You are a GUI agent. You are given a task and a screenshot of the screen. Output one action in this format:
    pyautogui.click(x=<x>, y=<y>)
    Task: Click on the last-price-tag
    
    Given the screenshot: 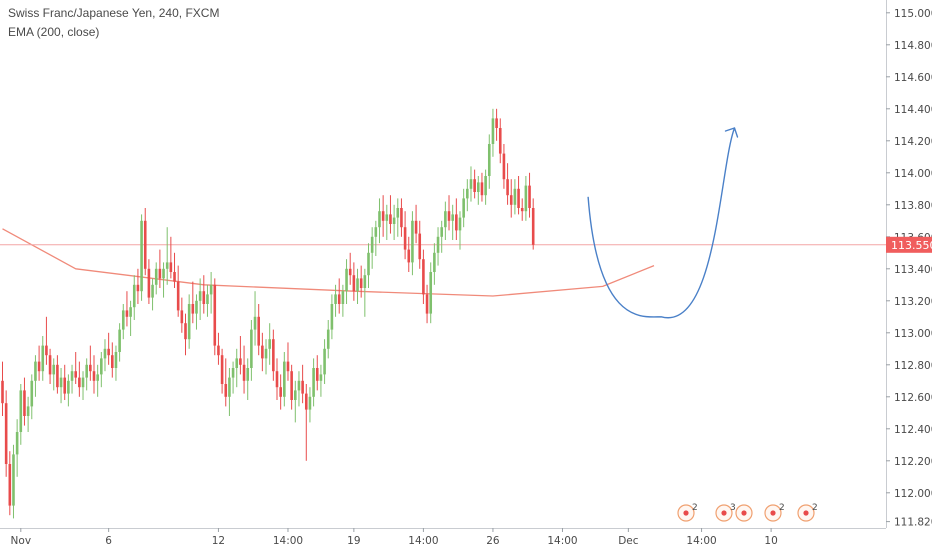 What is the action you would take?
    pyautogui.click(x=909, y=244)
    